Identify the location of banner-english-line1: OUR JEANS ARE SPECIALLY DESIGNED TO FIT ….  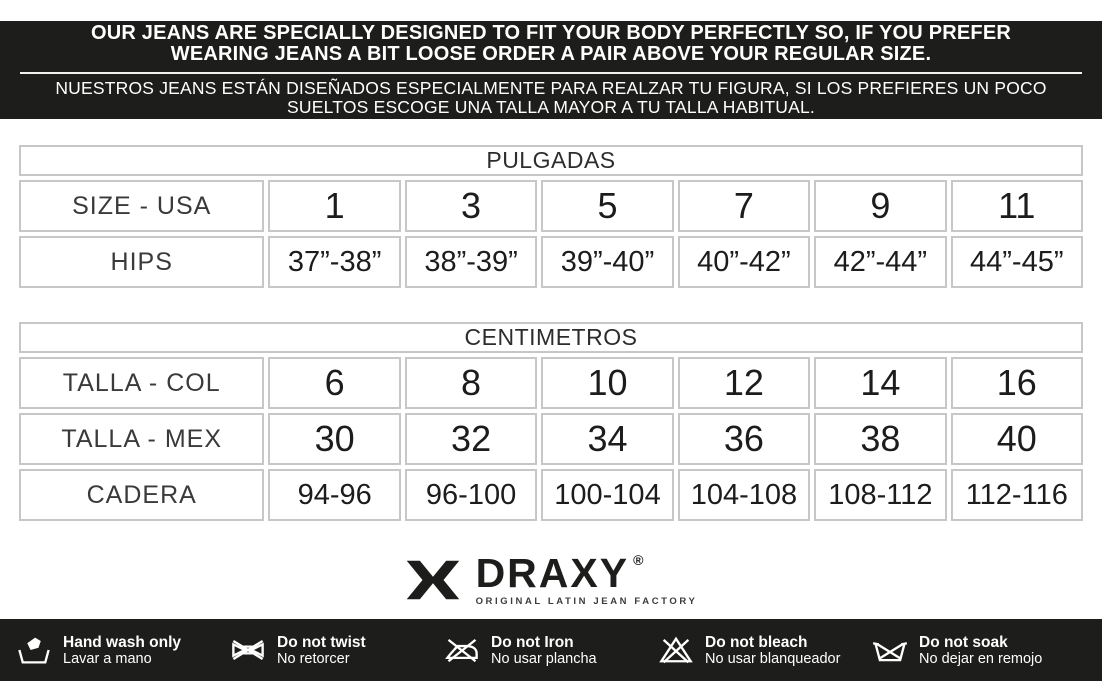
(551, 32).